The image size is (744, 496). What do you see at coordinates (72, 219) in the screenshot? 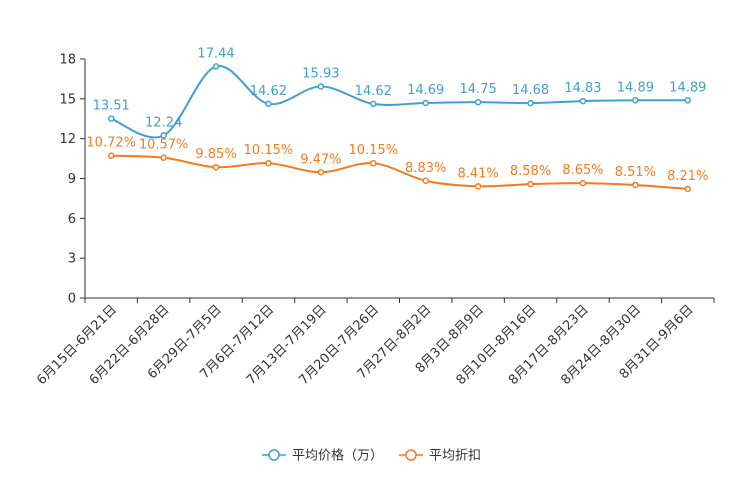
I see `y-tick-label: 6` at bounding box center [72, 219].